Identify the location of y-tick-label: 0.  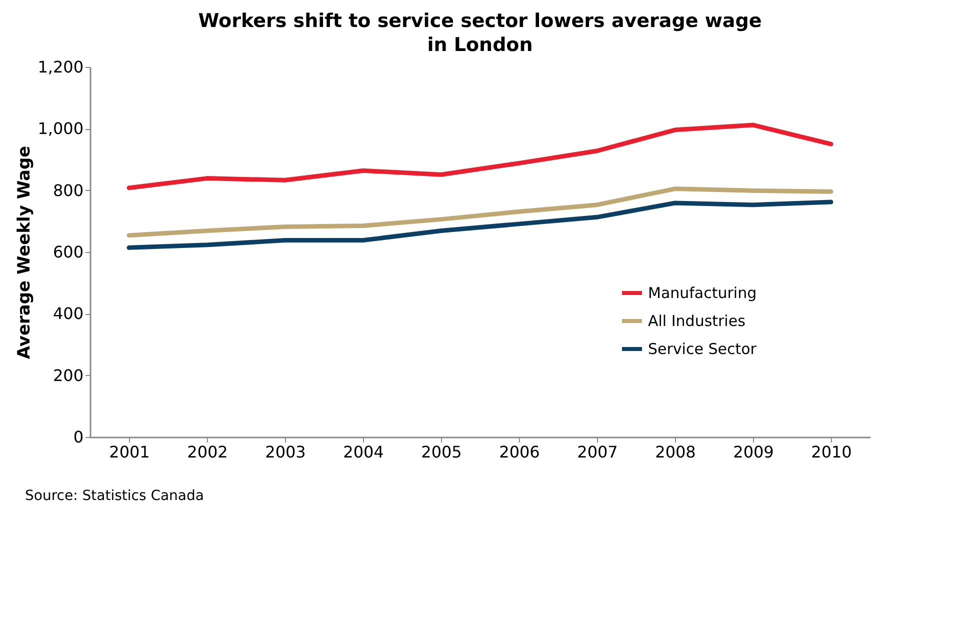
(78, 437).